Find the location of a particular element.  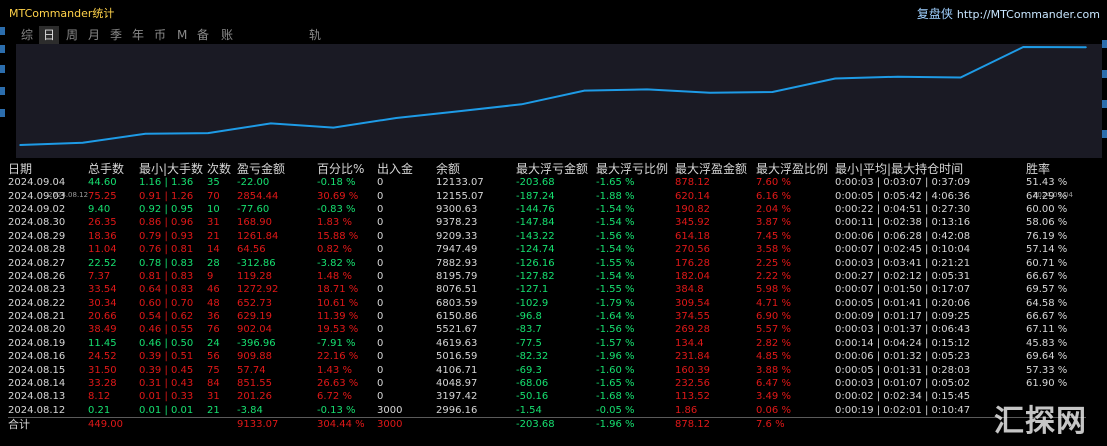

cell-maxdd-pct: -1.57 % is located at coordinates (615, 343).